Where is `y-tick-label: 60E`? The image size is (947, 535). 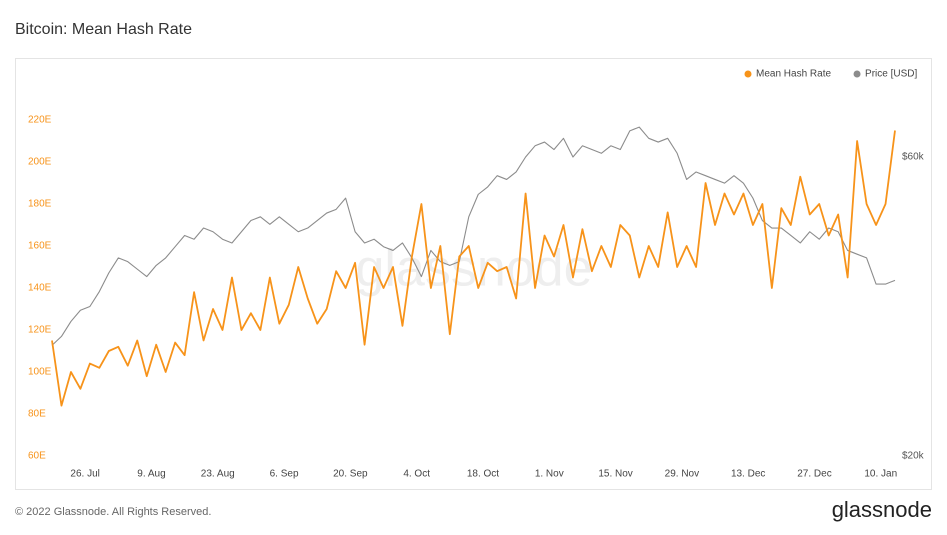 y-tick-label: 60E is located at coordinates (37, 456).